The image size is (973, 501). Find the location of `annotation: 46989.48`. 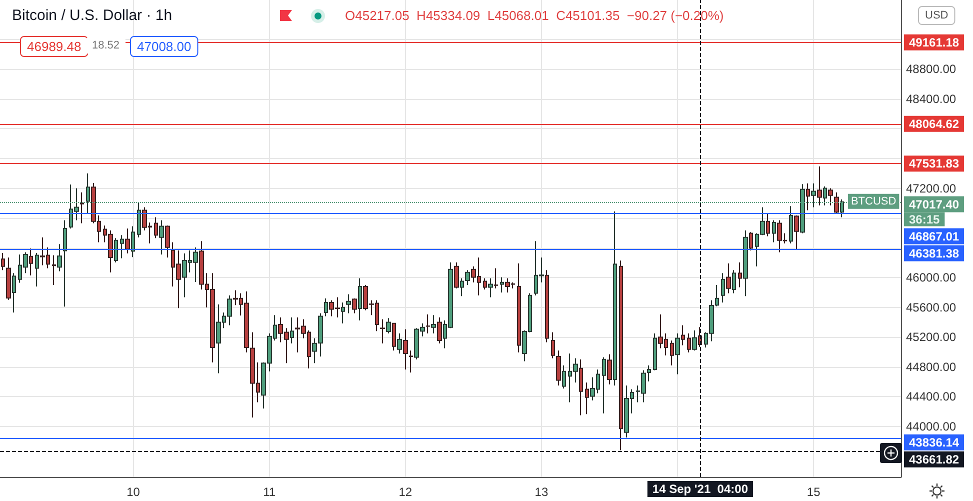

annotation: 46989.48 is located at coordinates (54, 46).